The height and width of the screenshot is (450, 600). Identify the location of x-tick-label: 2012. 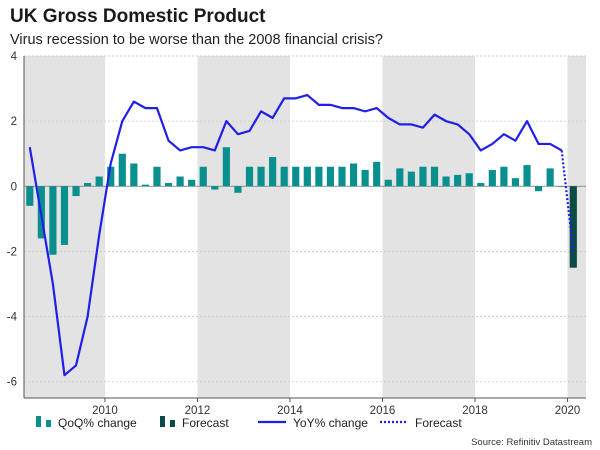
(198, 411).